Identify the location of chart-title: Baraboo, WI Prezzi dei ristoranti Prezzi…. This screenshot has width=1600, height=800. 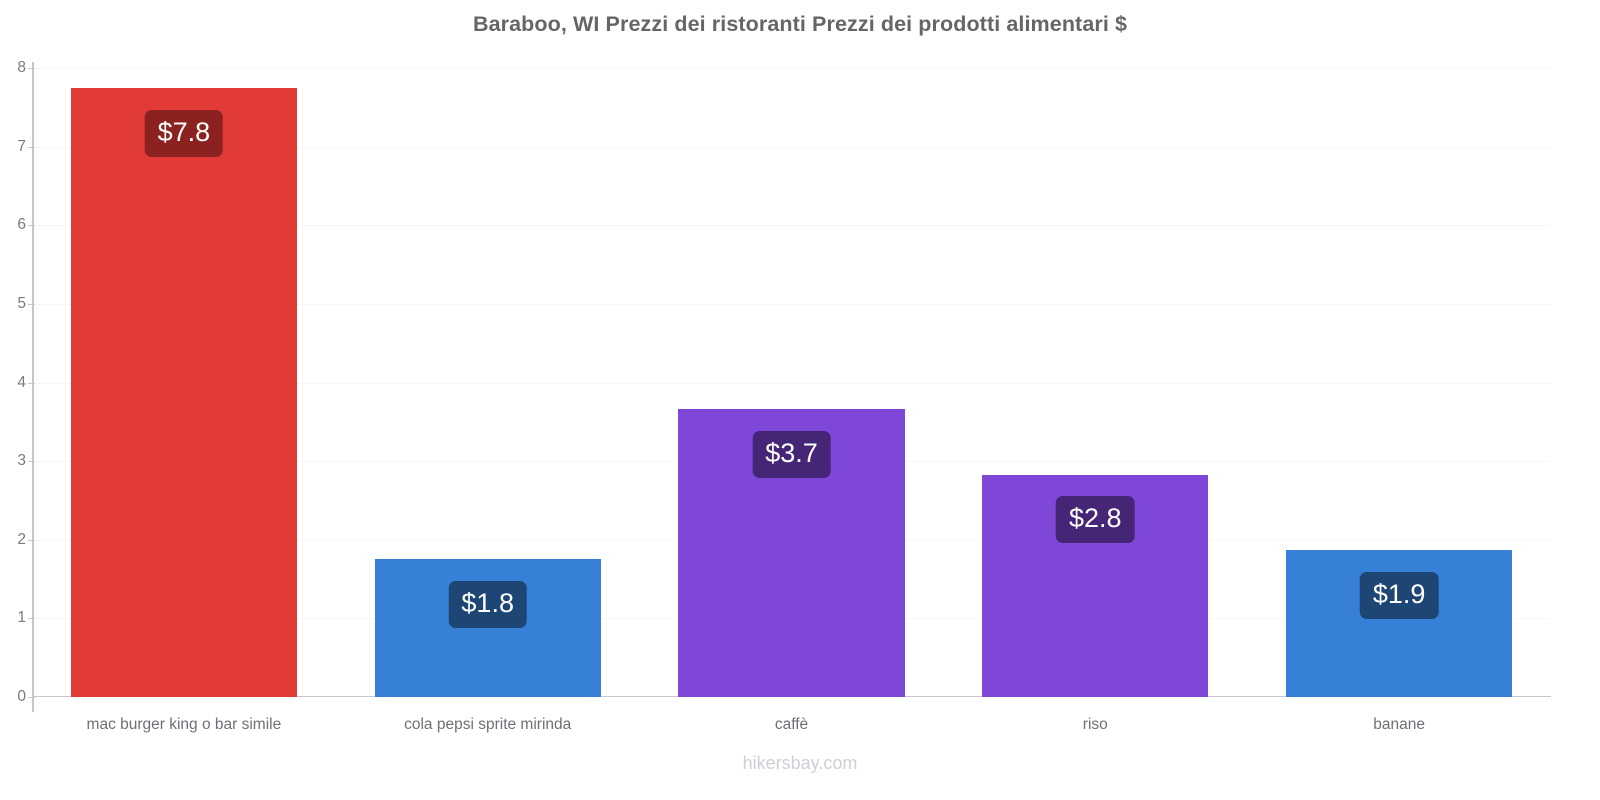
(800, 24).